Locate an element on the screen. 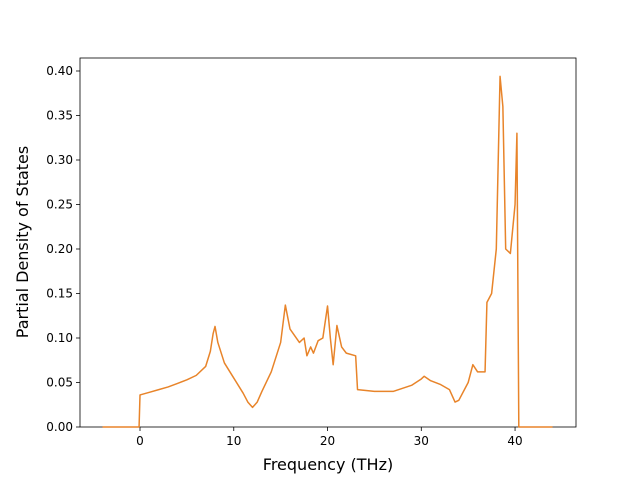 This screenshot has width=640, height=480. y-tick-label: 0.35 is located at coordinates (59, 115).